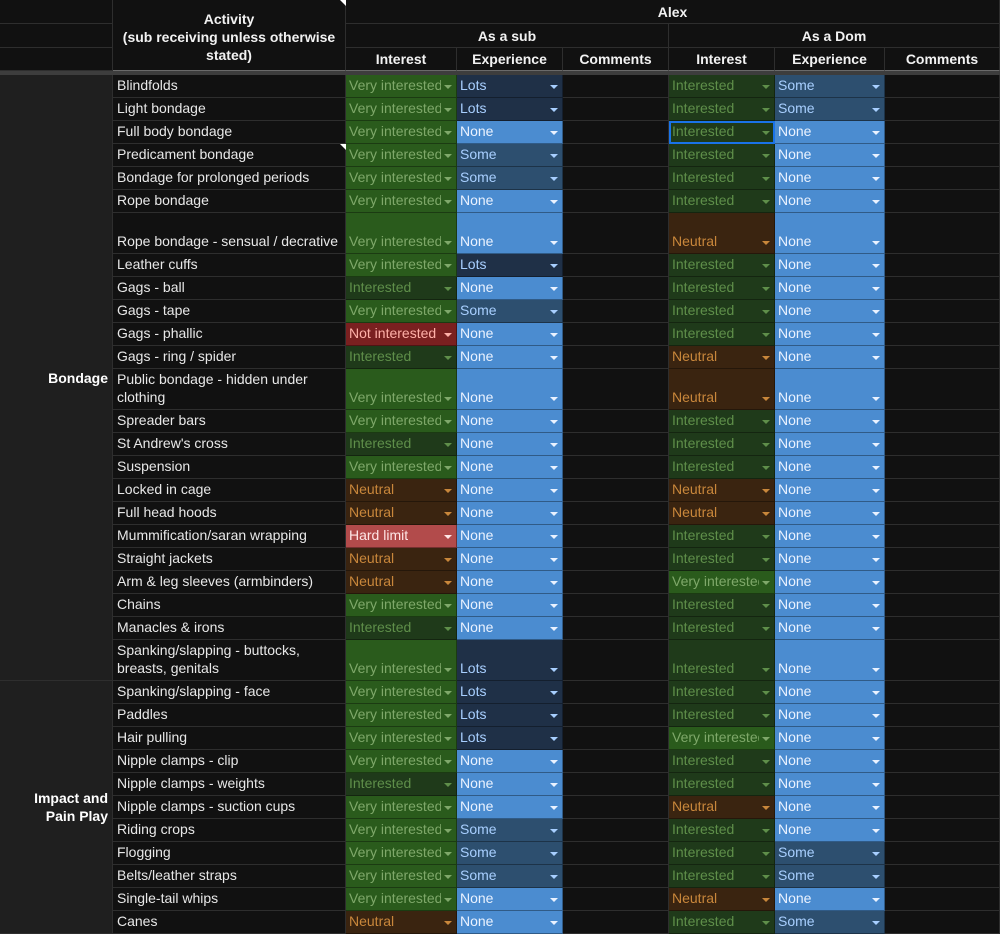  I want to click on activity-cell: Bondage for prolonged periods, so click(229, 178).